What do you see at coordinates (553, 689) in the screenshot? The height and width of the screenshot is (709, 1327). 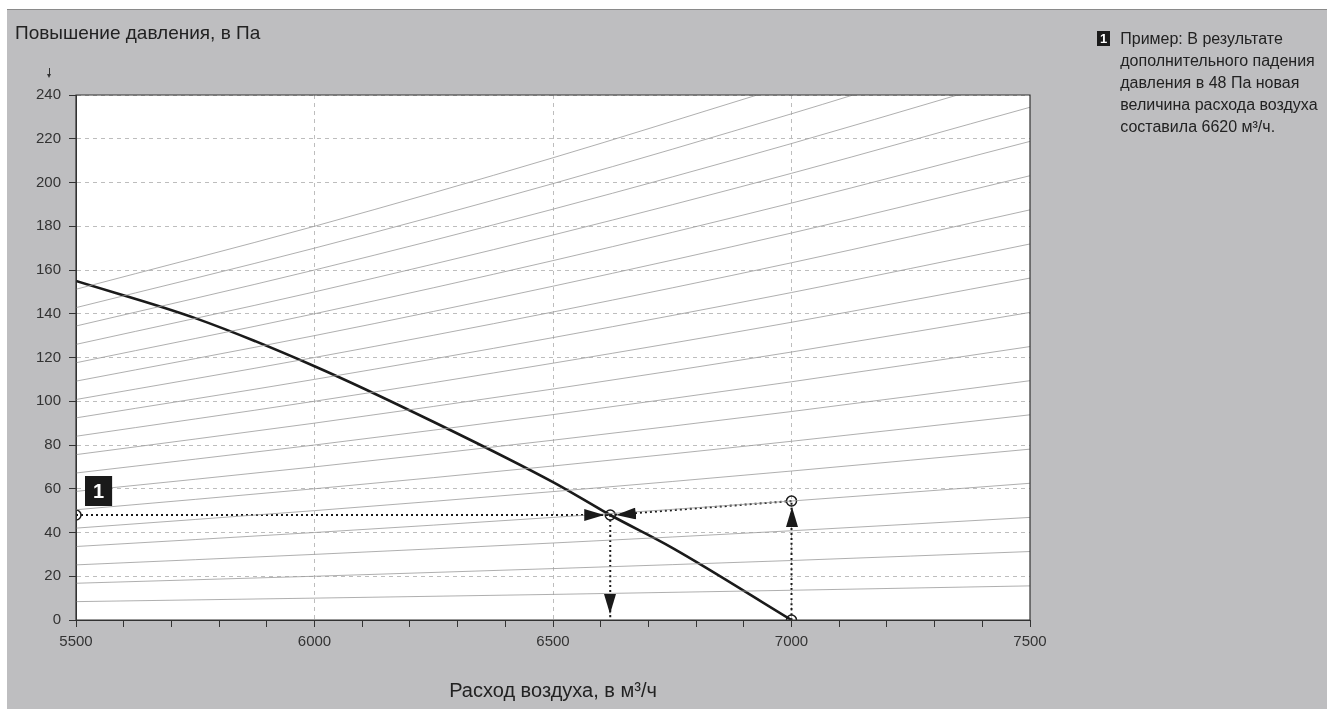 I see `x-axis-title: Расход воздуха, в м³/ч` at bounding box center [553, 689].